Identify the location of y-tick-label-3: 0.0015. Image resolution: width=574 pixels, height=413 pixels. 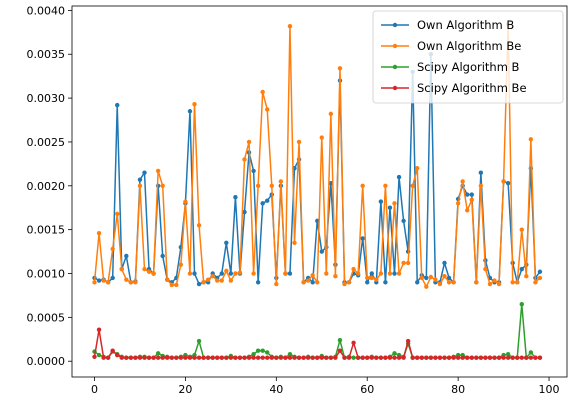
(46, 230).